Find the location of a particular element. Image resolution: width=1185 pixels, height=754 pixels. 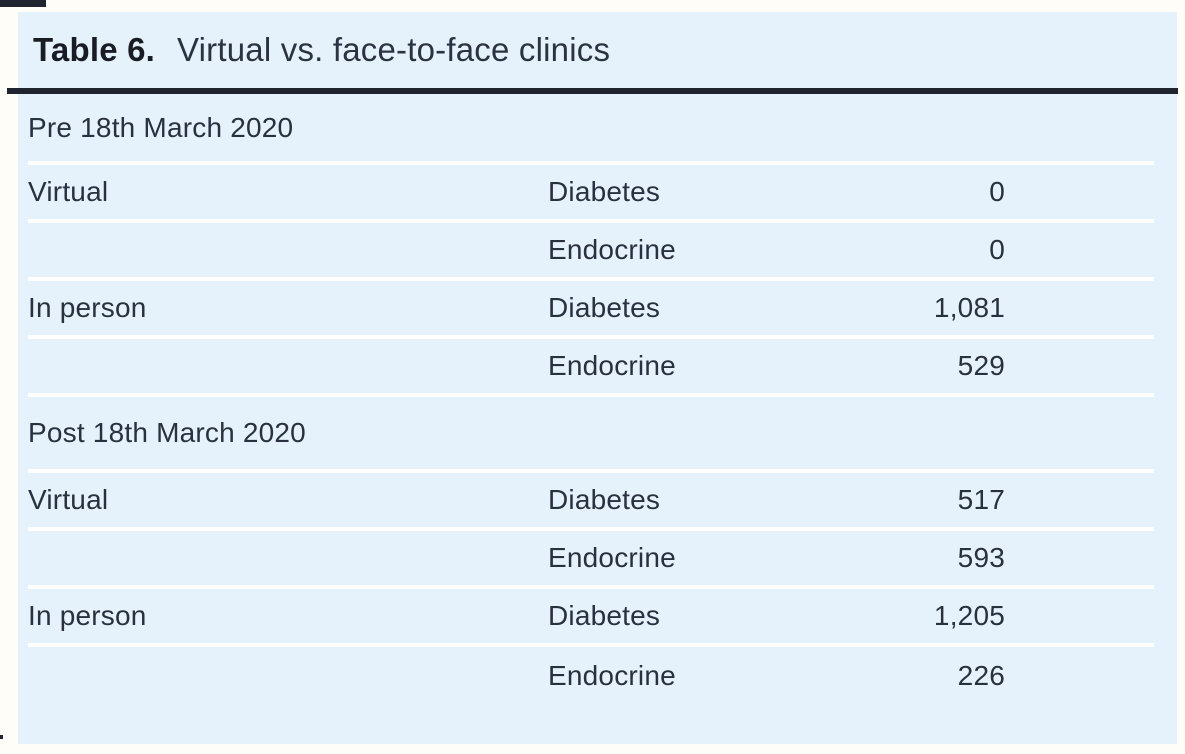

table-caption: Virtual vs. face-to-face clinics is located at coordinates (394, 49).